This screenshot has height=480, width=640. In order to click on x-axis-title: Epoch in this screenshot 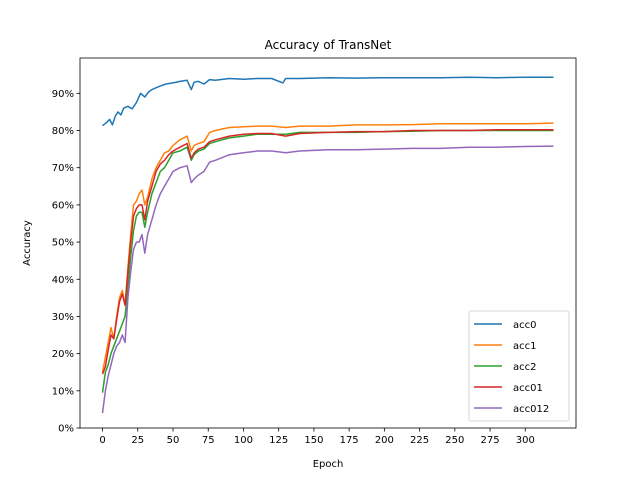, I will do `click(328, 464)`.